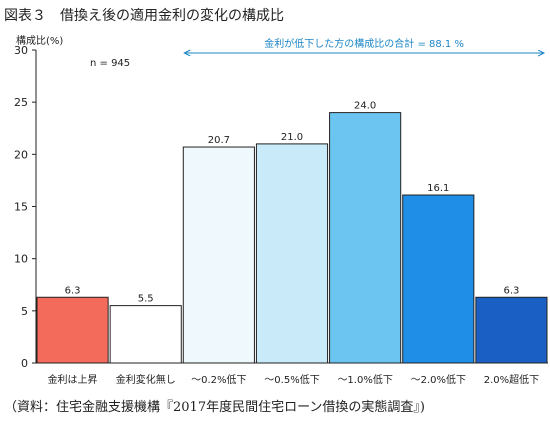 Image resolution: width=550 pixels, height=421 pixels. I want to click on data-label: 20.7, so click(219, 140).